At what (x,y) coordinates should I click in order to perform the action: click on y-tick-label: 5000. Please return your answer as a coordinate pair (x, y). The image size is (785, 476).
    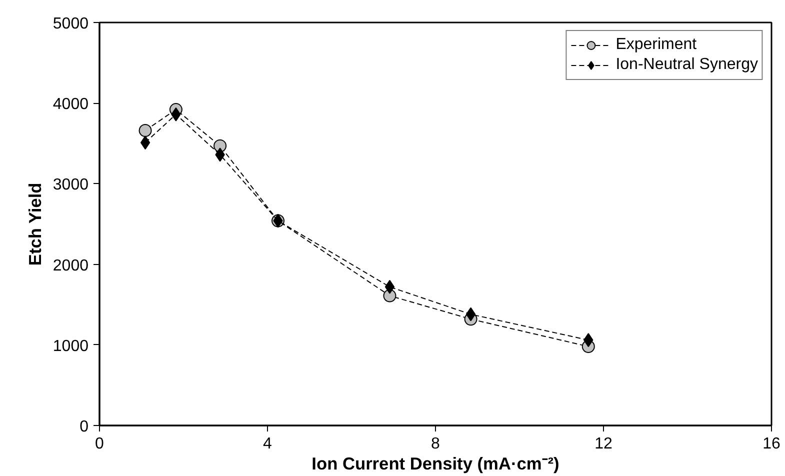
    Looking at the image, I should click on (70, 24).